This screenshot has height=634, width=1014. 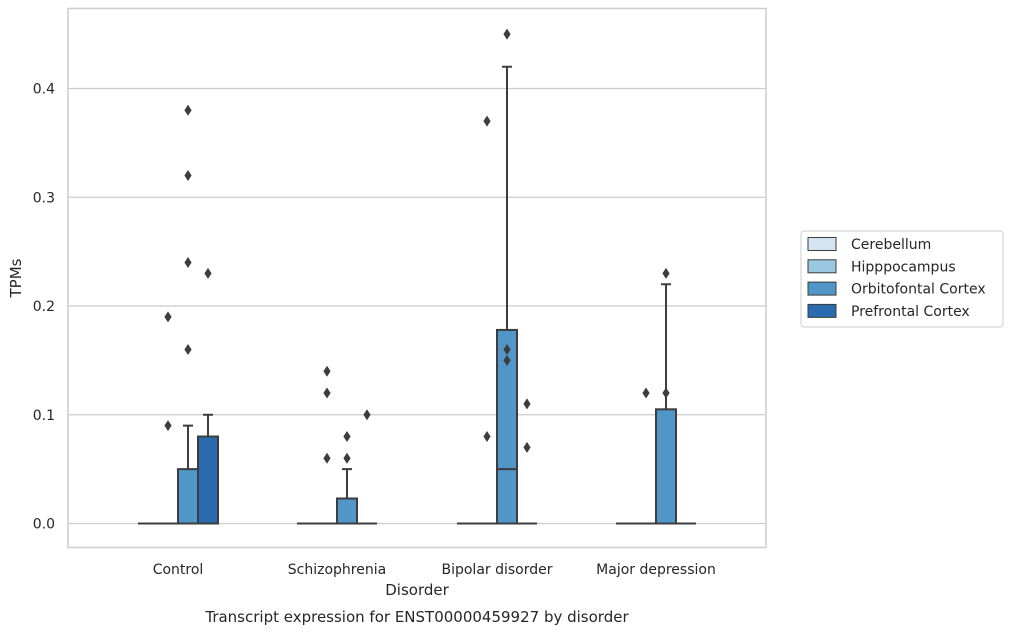 I want to click on legend-label: Orbitofontal Cortex, so click(x=918, y=290).